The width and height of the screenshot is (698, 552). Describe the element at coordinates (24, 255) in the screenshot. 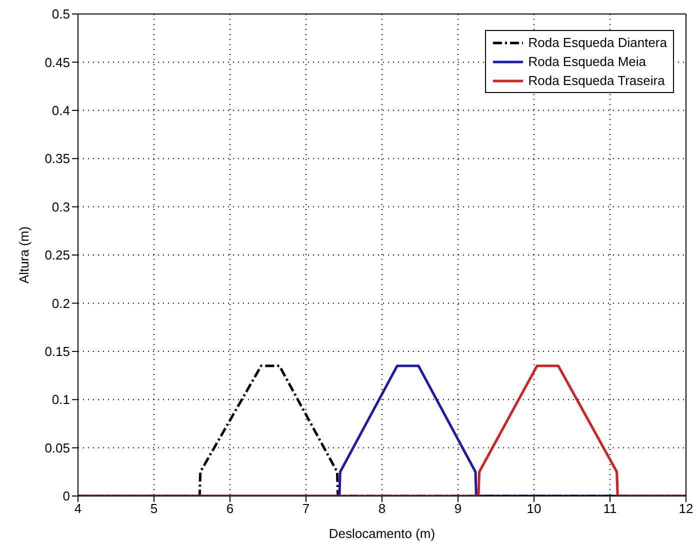

I see `y-axis-title: Altura (m)` at that location.